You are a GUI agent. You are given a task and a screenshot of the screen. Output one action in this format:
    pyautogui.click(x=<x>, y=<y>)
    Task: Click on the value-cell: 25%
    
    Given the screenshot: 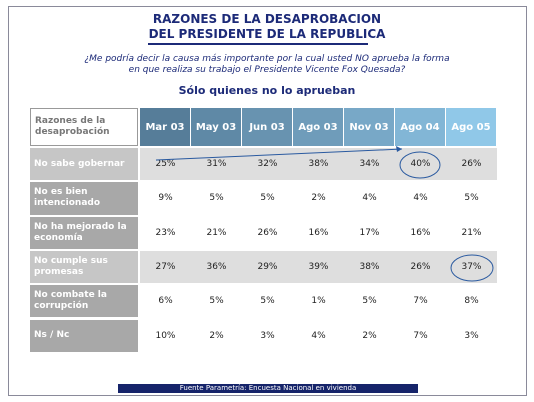 What is the action you would take?
    pyautogui.click(x=165, y=164)
    